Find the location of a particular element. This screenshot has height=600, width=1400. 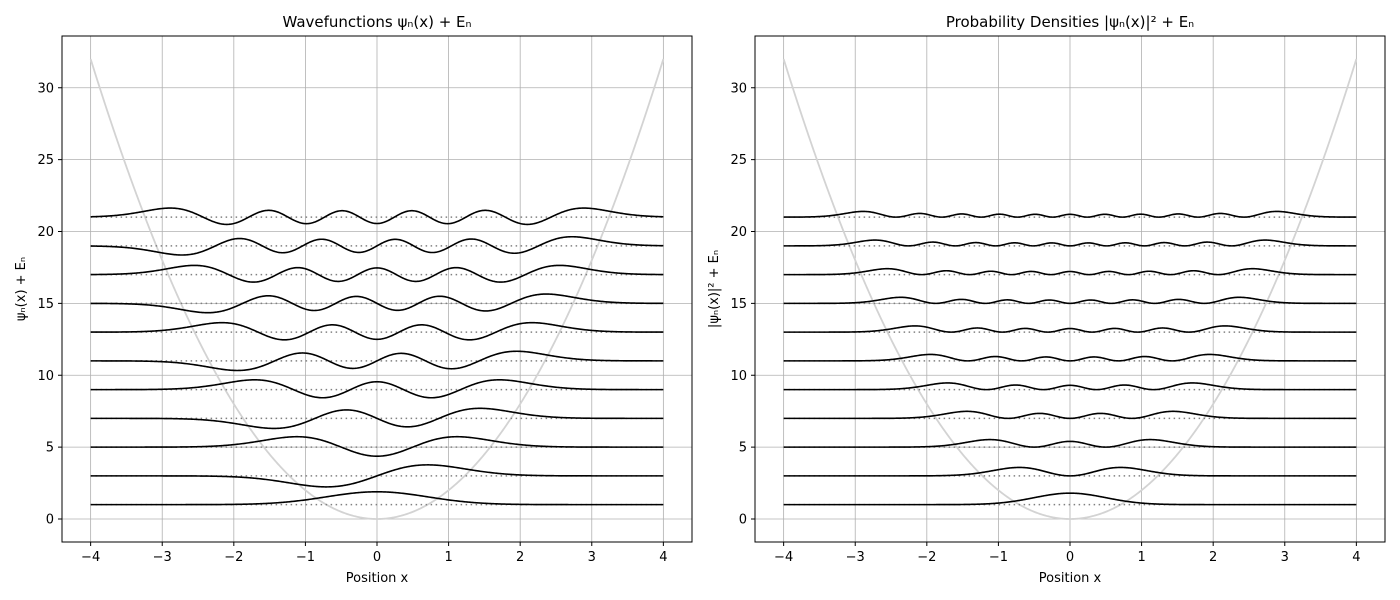

density-curve-n7 is located at coordinates (1070, 300).